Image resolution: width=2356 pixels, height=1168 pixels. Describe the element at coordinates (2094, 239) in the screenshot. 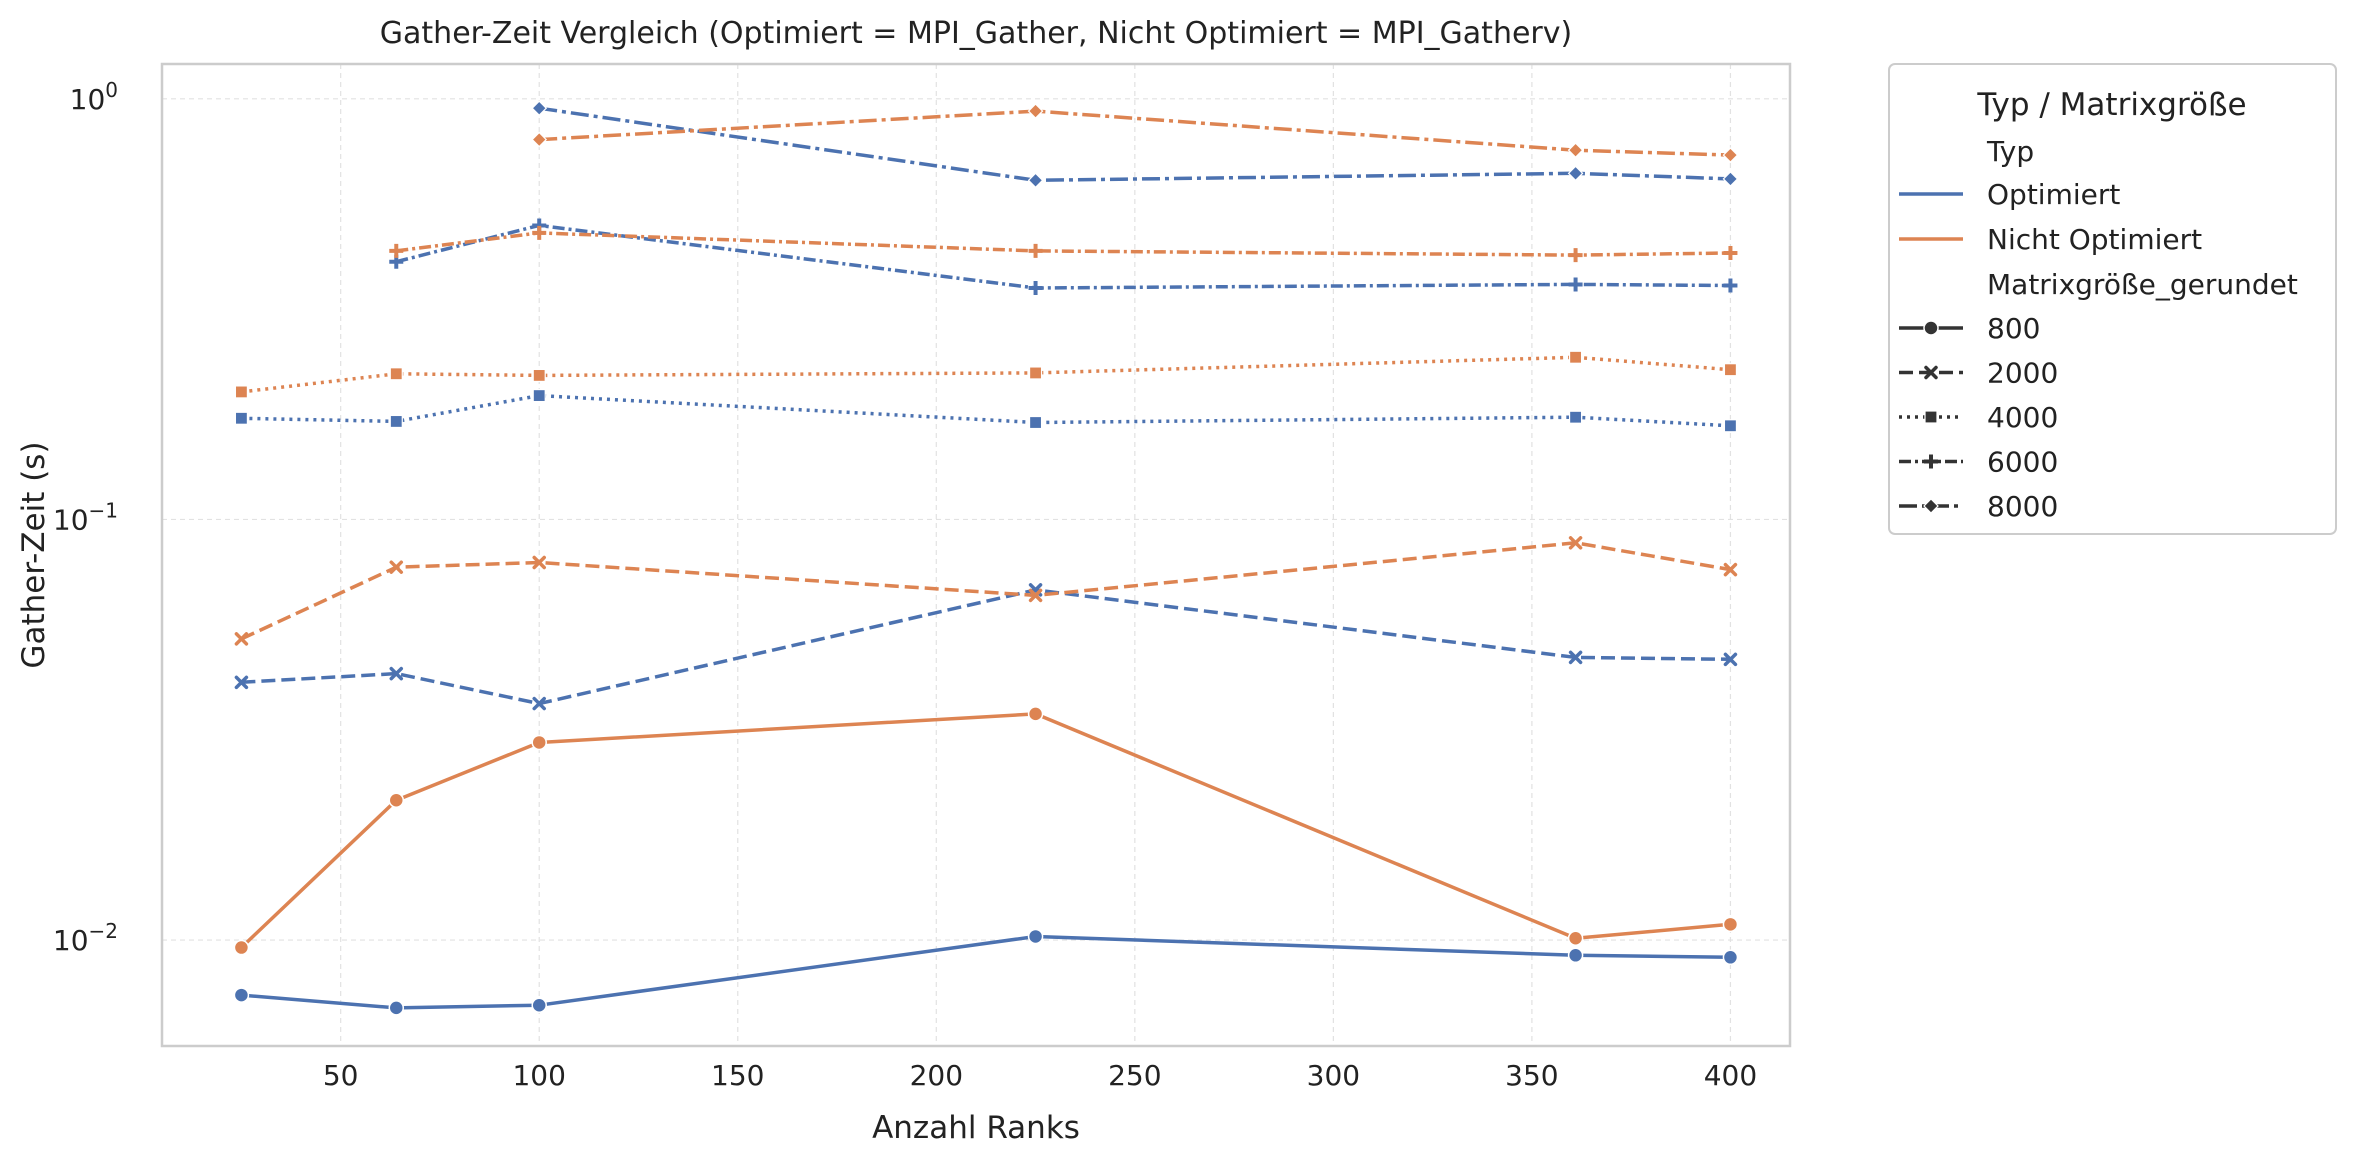

I see `legend-label: Nicht Optimiert` at that location.